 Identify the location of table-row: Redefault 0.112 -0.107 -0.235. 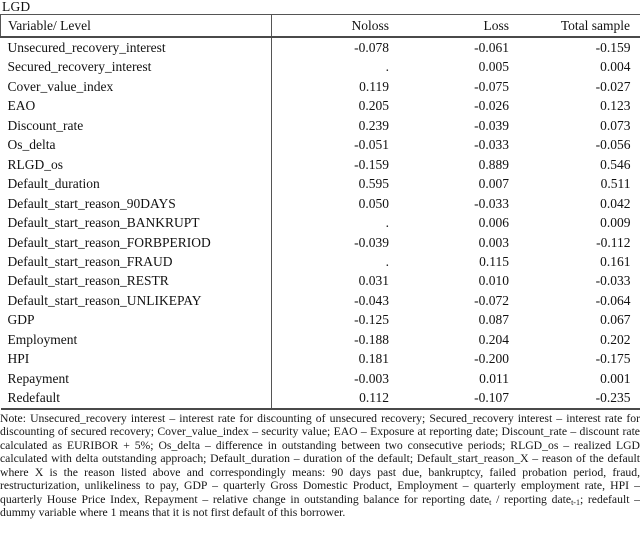
(320, 398).